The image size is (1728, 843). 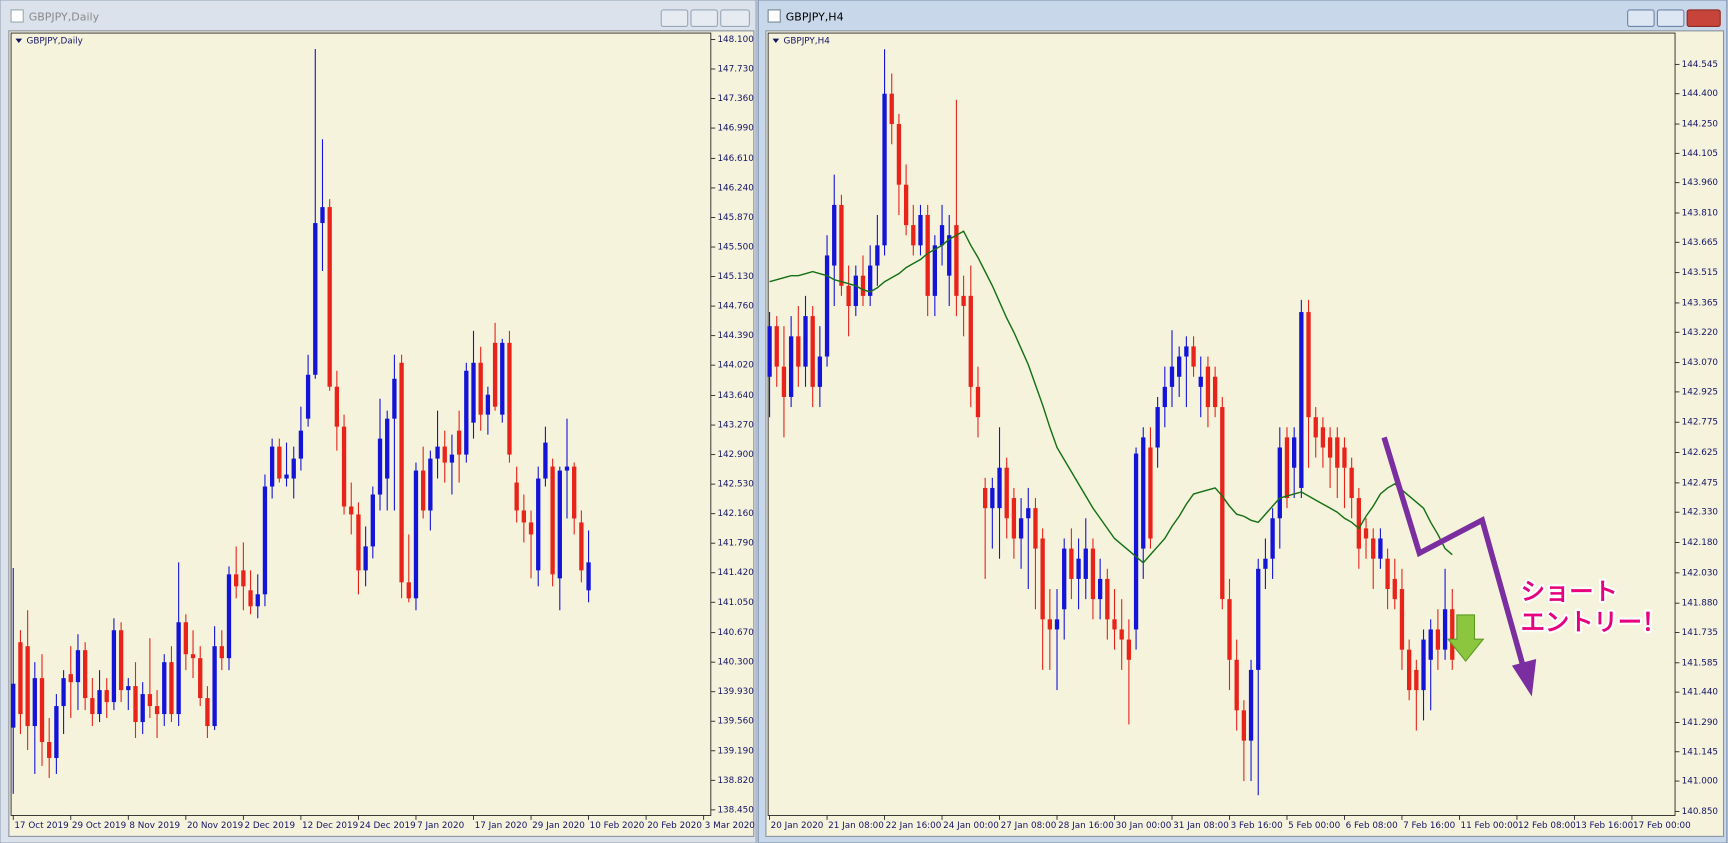 I want to click on y-tick-label: 143.515, so click(x=1700, y=273).